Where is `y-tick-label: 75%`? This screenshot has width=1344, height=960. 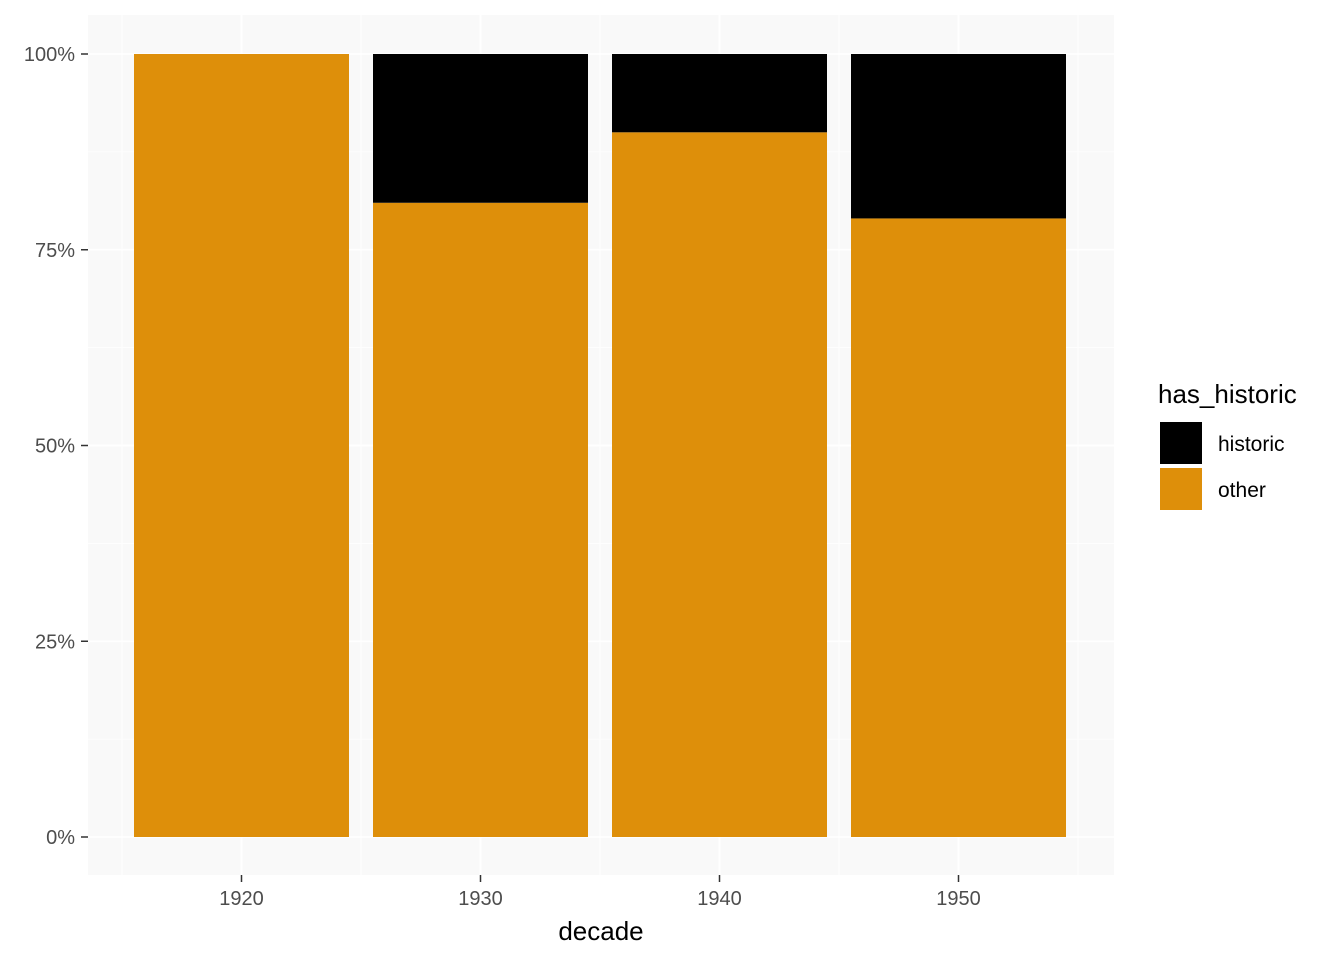
y-tick-label: 75% is located at coordinates (55, 251).